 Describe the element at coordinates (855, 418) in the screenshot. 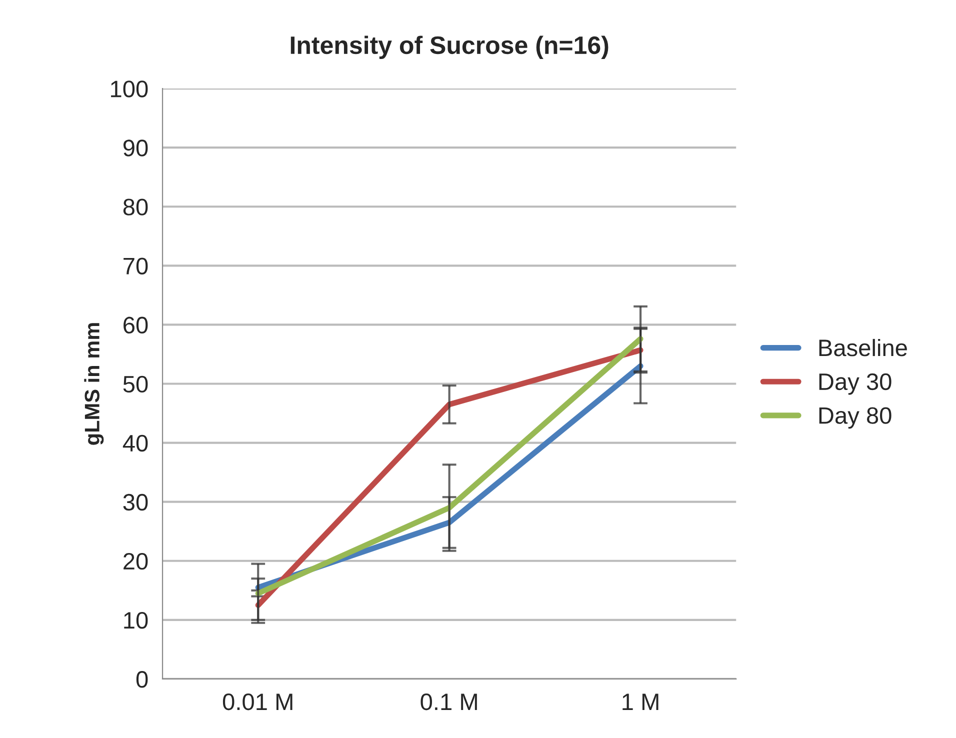

I see `legend-label: Day 80` at that location.